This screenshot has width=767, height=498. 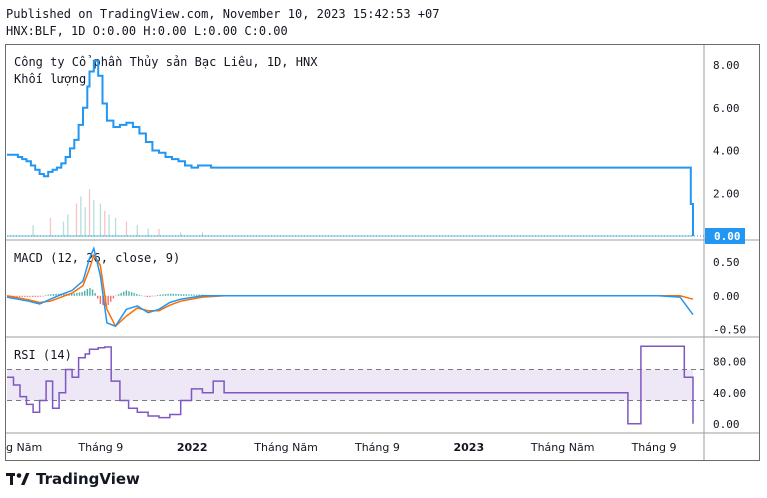 I want to click on price-axis-tick: 2.00, so click(x=726, y=193).